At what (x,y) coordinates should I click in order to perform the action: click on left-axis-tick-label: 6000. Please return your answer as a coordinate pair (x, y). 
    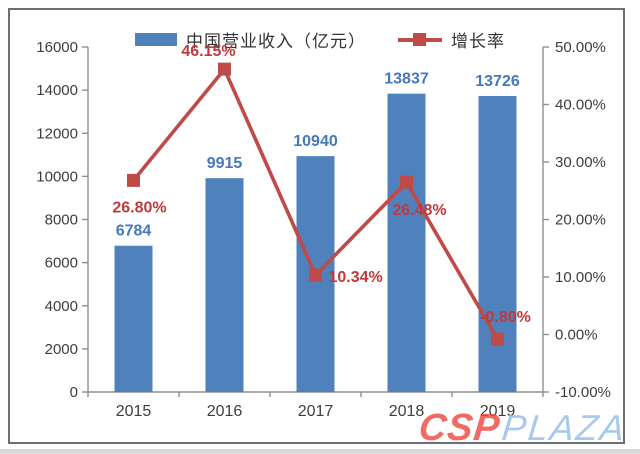
    Looking at the image, I should click on (61, 263).